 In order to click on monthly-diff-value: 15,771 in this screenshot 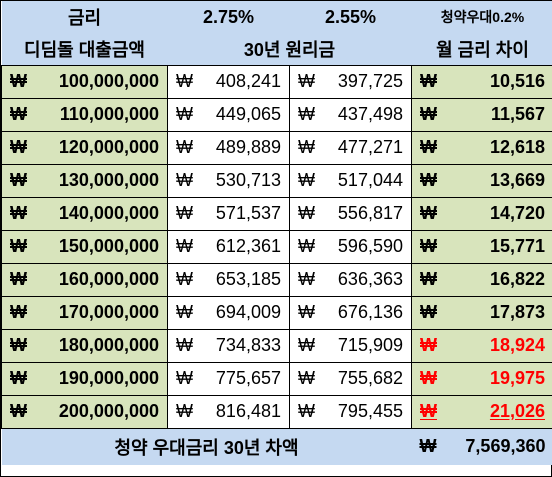, I will do `click(517, 246)`.